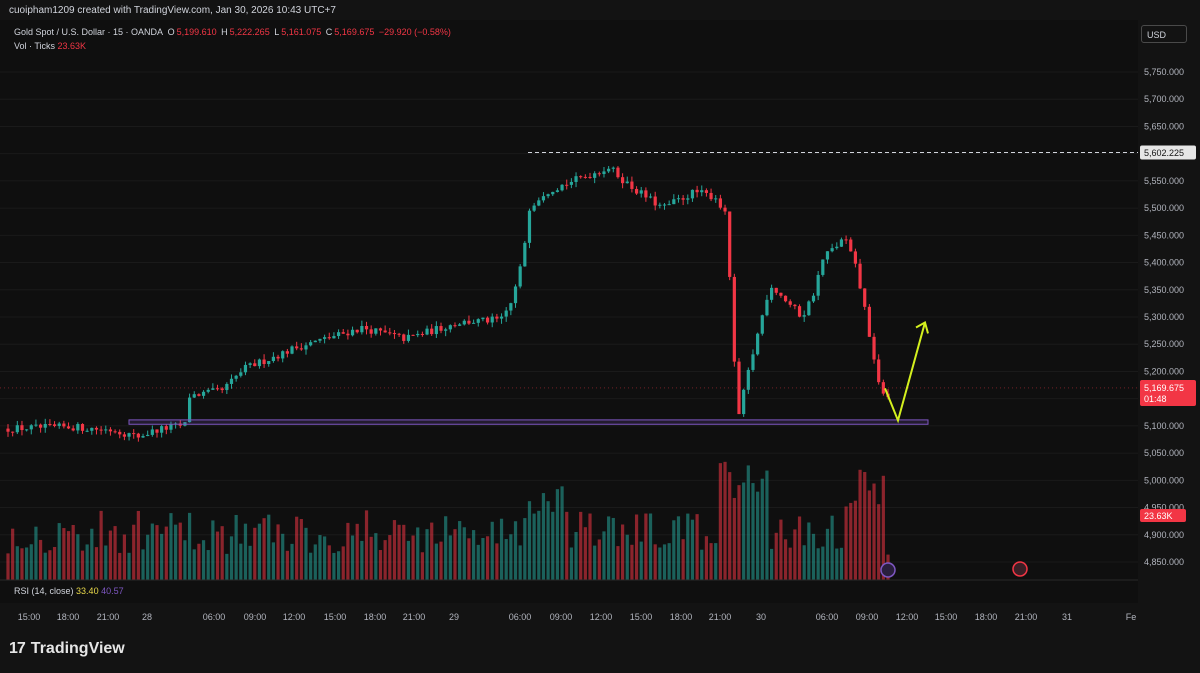  Describe the element at coordinates (335, 617) in the screenshot. I see `time-tick-label: 15:00` at that location.